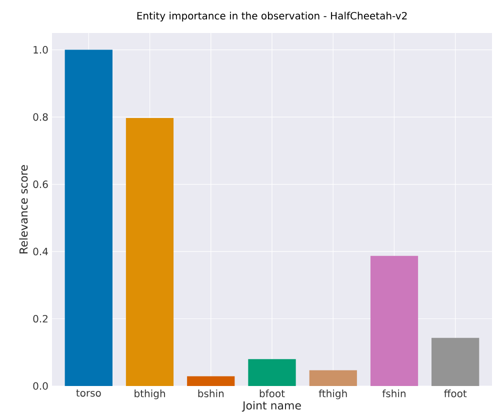 The width and height of the screenshot is (500, 420). What do you see at coordinates (40, 318) in the screenshot?
I see `y-tick-label: 0.2` at bounding box center [40, 318].